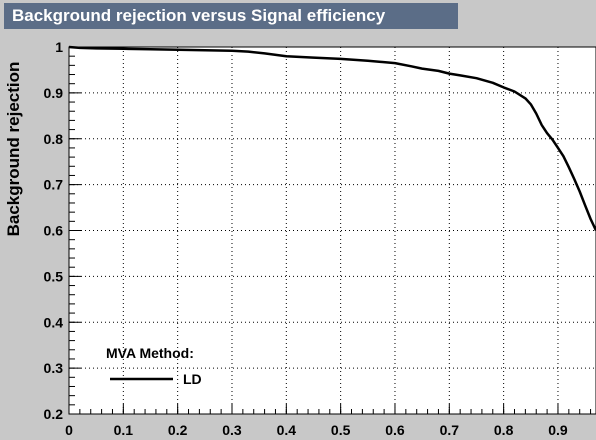 This screenshot has height=440, width=596. Describe the element at coordinates (287, 430) in the screenshot. I see `x-tick-label: 0.4` at that location.